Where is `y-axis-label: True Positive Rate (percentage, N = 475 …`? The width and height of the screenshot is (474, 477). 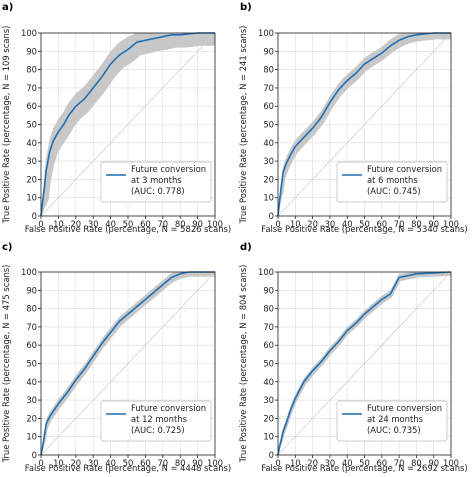
y-axis-label: True Positive Rate (percentage, N = 475 … is located at coordinates (6, 364).